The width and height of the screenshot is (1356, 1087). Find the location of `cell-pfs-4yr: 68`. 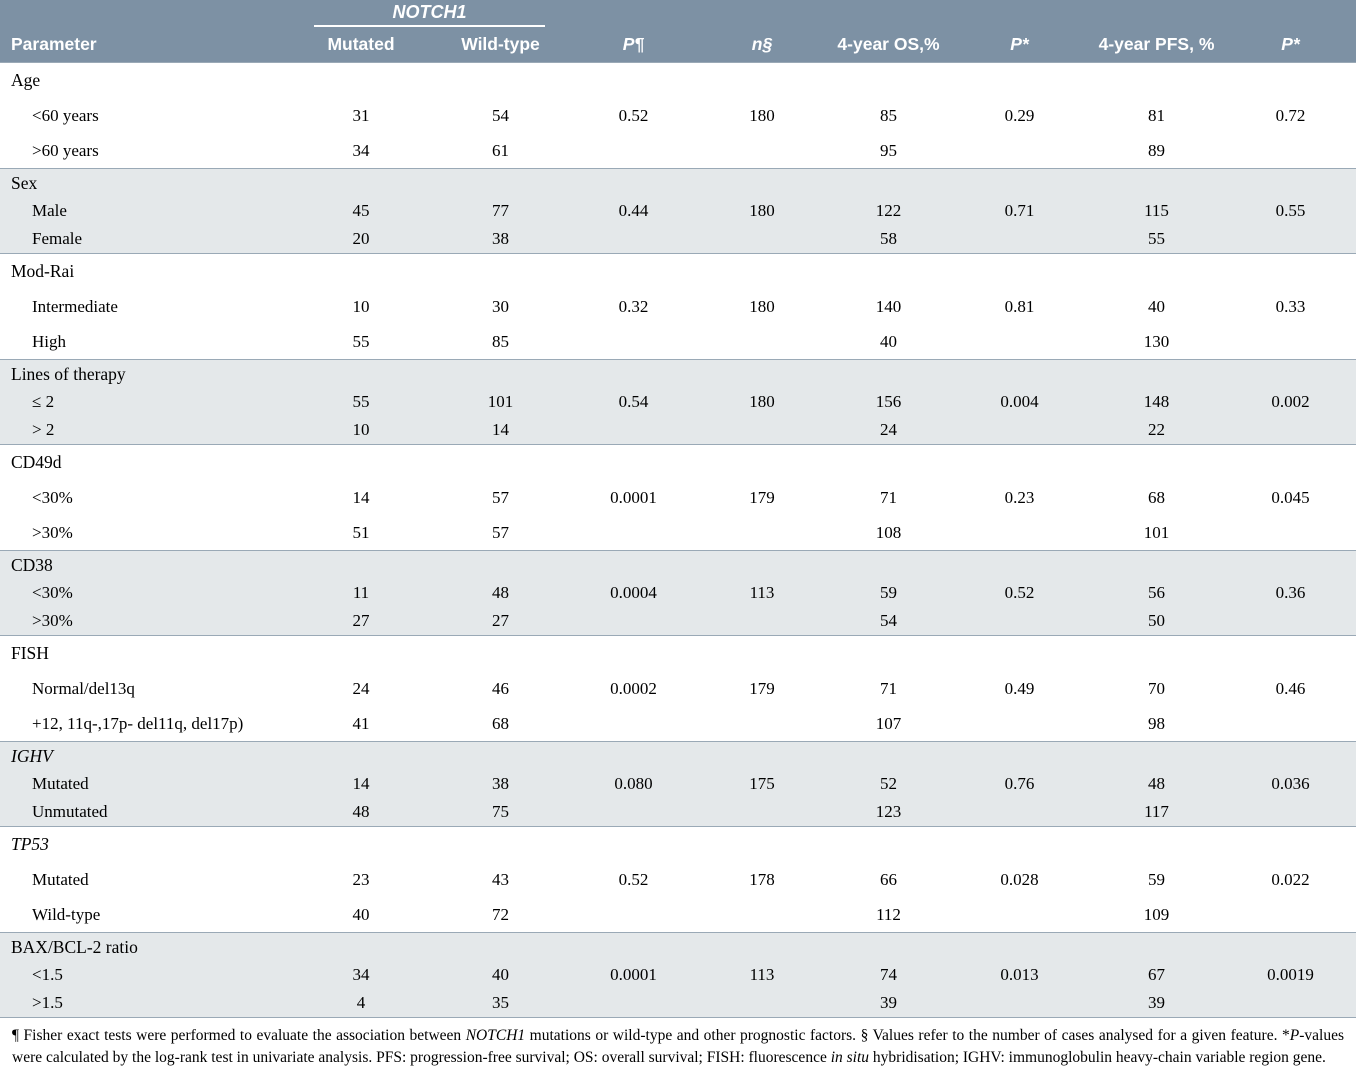

cell-pfs-4yr: 68 is located at coordinates (1156, 497).